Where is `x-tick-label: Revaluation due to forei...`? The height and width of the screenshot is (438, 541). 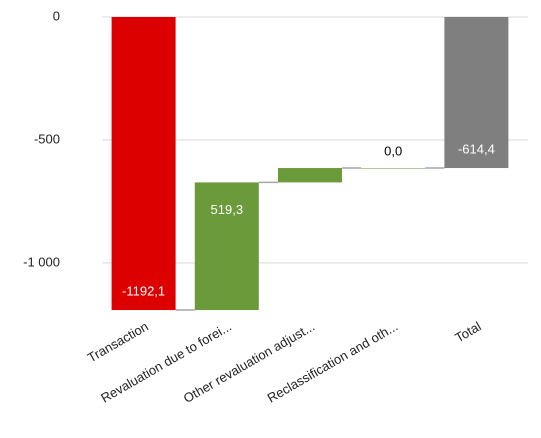
x-tick-label: Revaluation due to forei... is located at coordinates (166, 362).